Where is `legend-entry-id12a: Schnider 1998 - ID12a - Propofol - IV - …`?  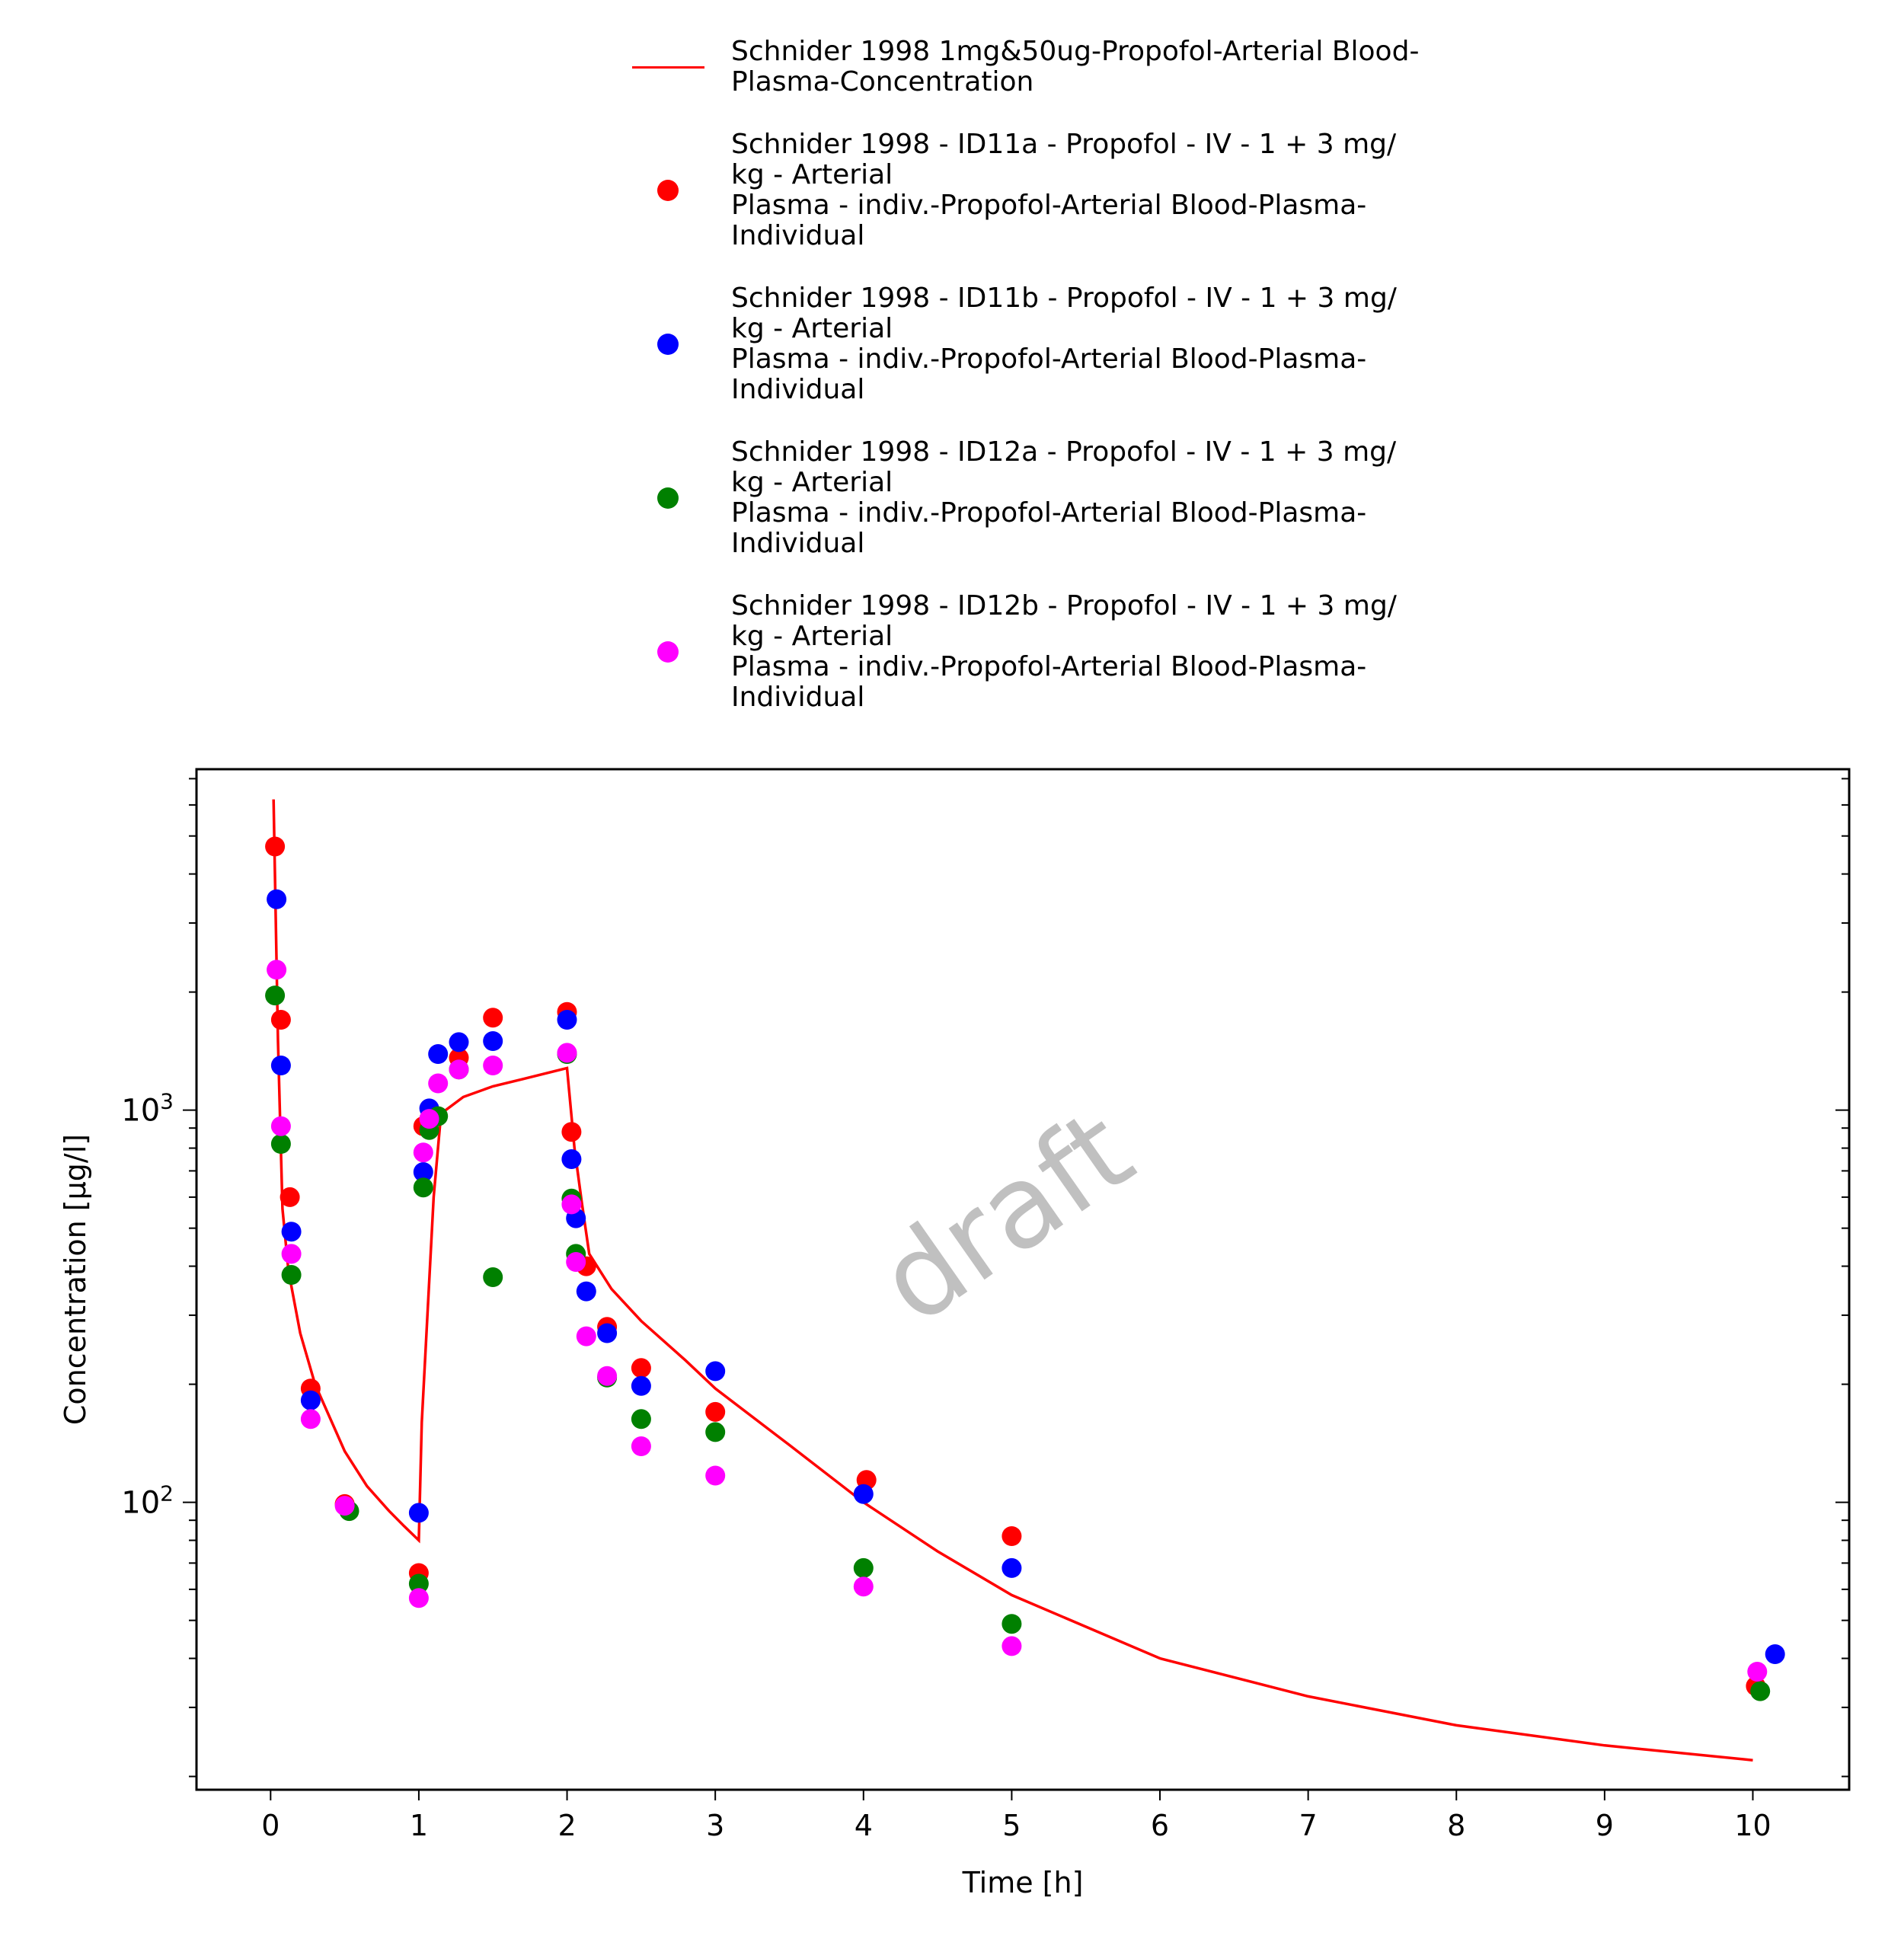
legend-entry-id12a: Schnider 1998 - ID12a - Propofol - IV - … is located at coordinates (1043, 498).